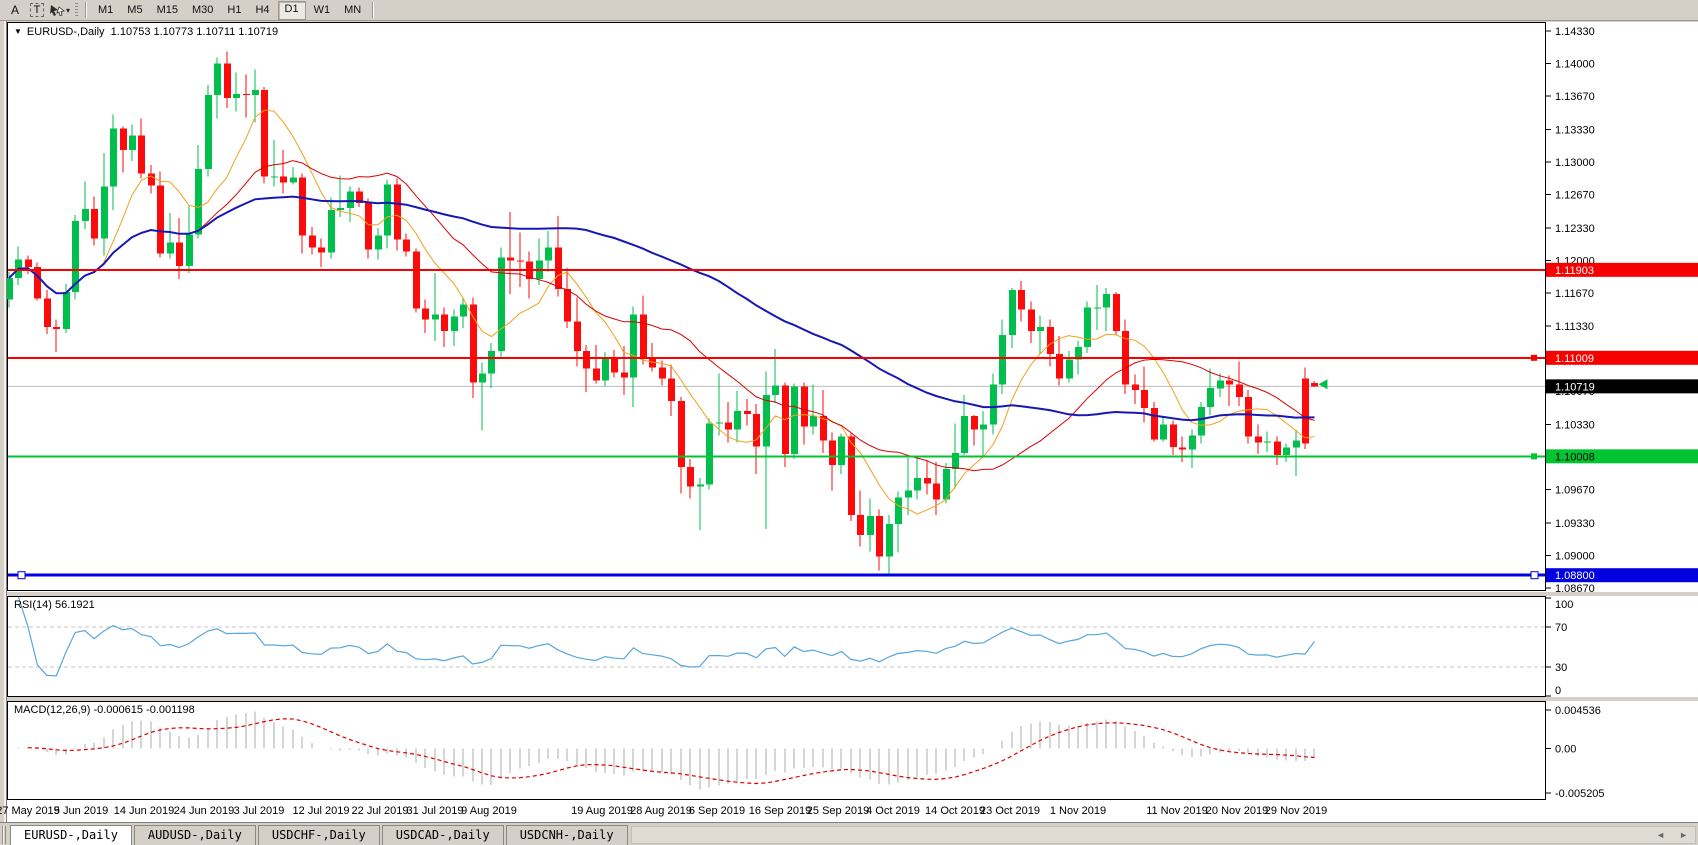 This screenshot has width=1698, height=845. What do you see at coordinates (666, 636) in the screenshot?
I see `rsi-line` at bounding box center [666, 636].